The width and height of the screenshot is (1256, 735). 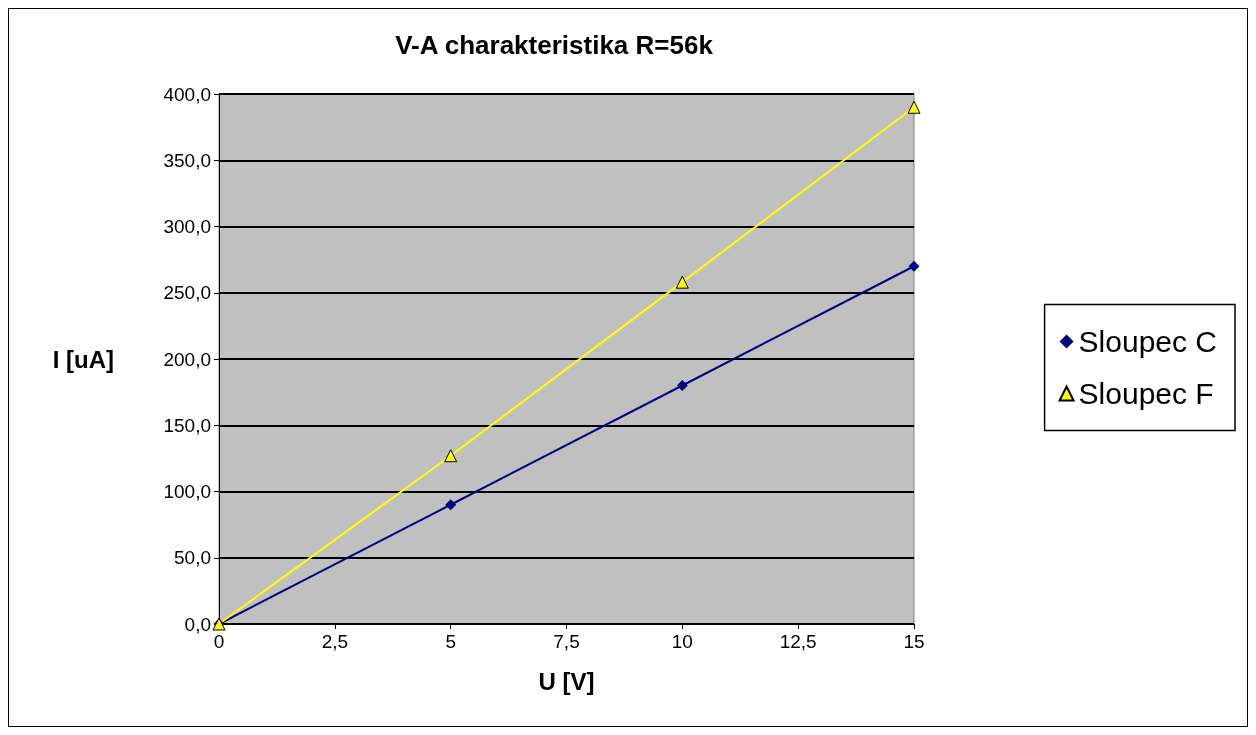 What do you see at coordinates (187, 160) in the screenshot?
I see `y-tick-label: 350,0` at bounding box center [187, 160].